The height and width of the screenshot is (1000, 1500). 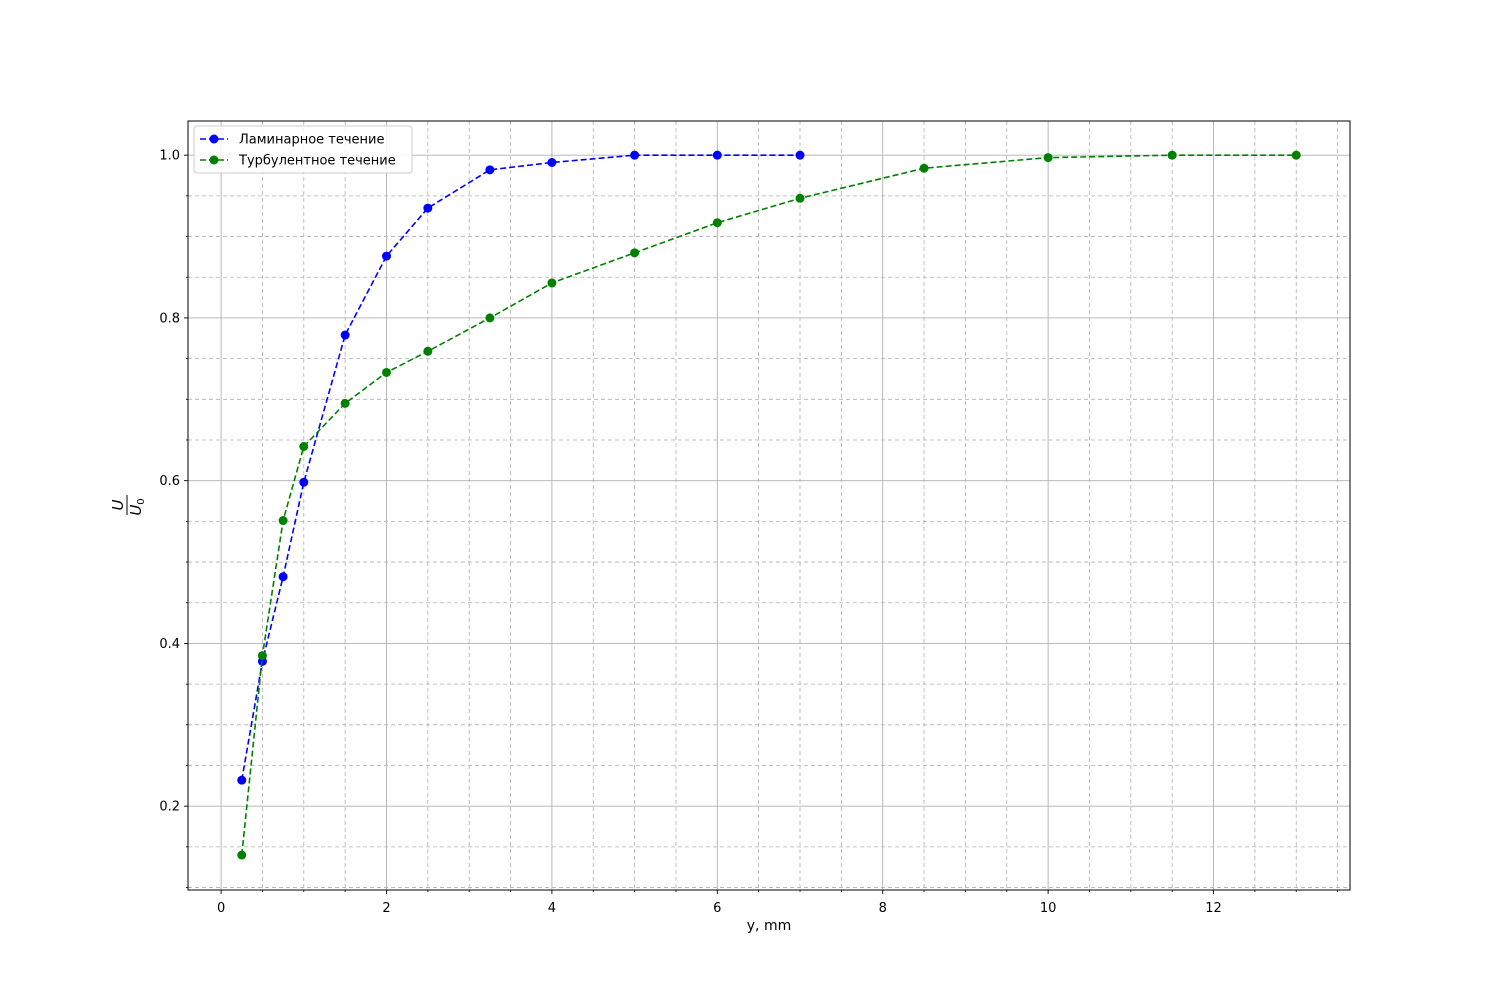 I want to click on x-tick-label: 6, so click(x=717, y=908).